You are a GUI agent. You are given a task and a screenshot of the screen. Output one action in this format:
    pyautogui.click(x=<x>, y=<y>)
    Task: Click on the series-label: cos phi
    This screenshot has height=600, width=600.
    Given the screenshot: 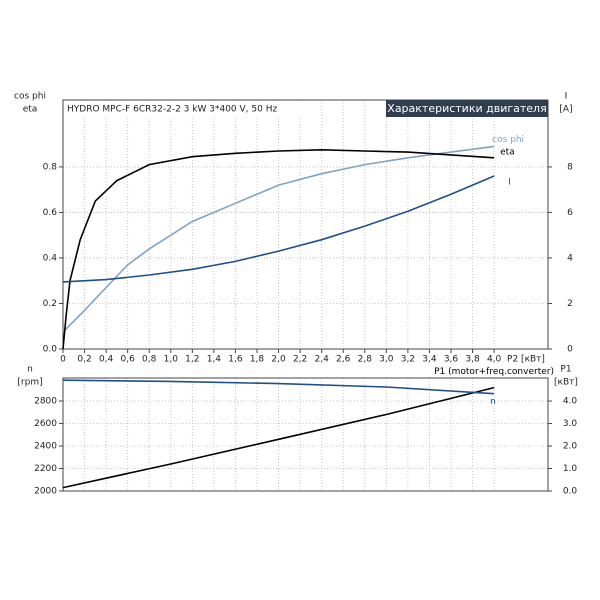 What is the action you would take?
    pyautogui.click(x=508, y=140)
    